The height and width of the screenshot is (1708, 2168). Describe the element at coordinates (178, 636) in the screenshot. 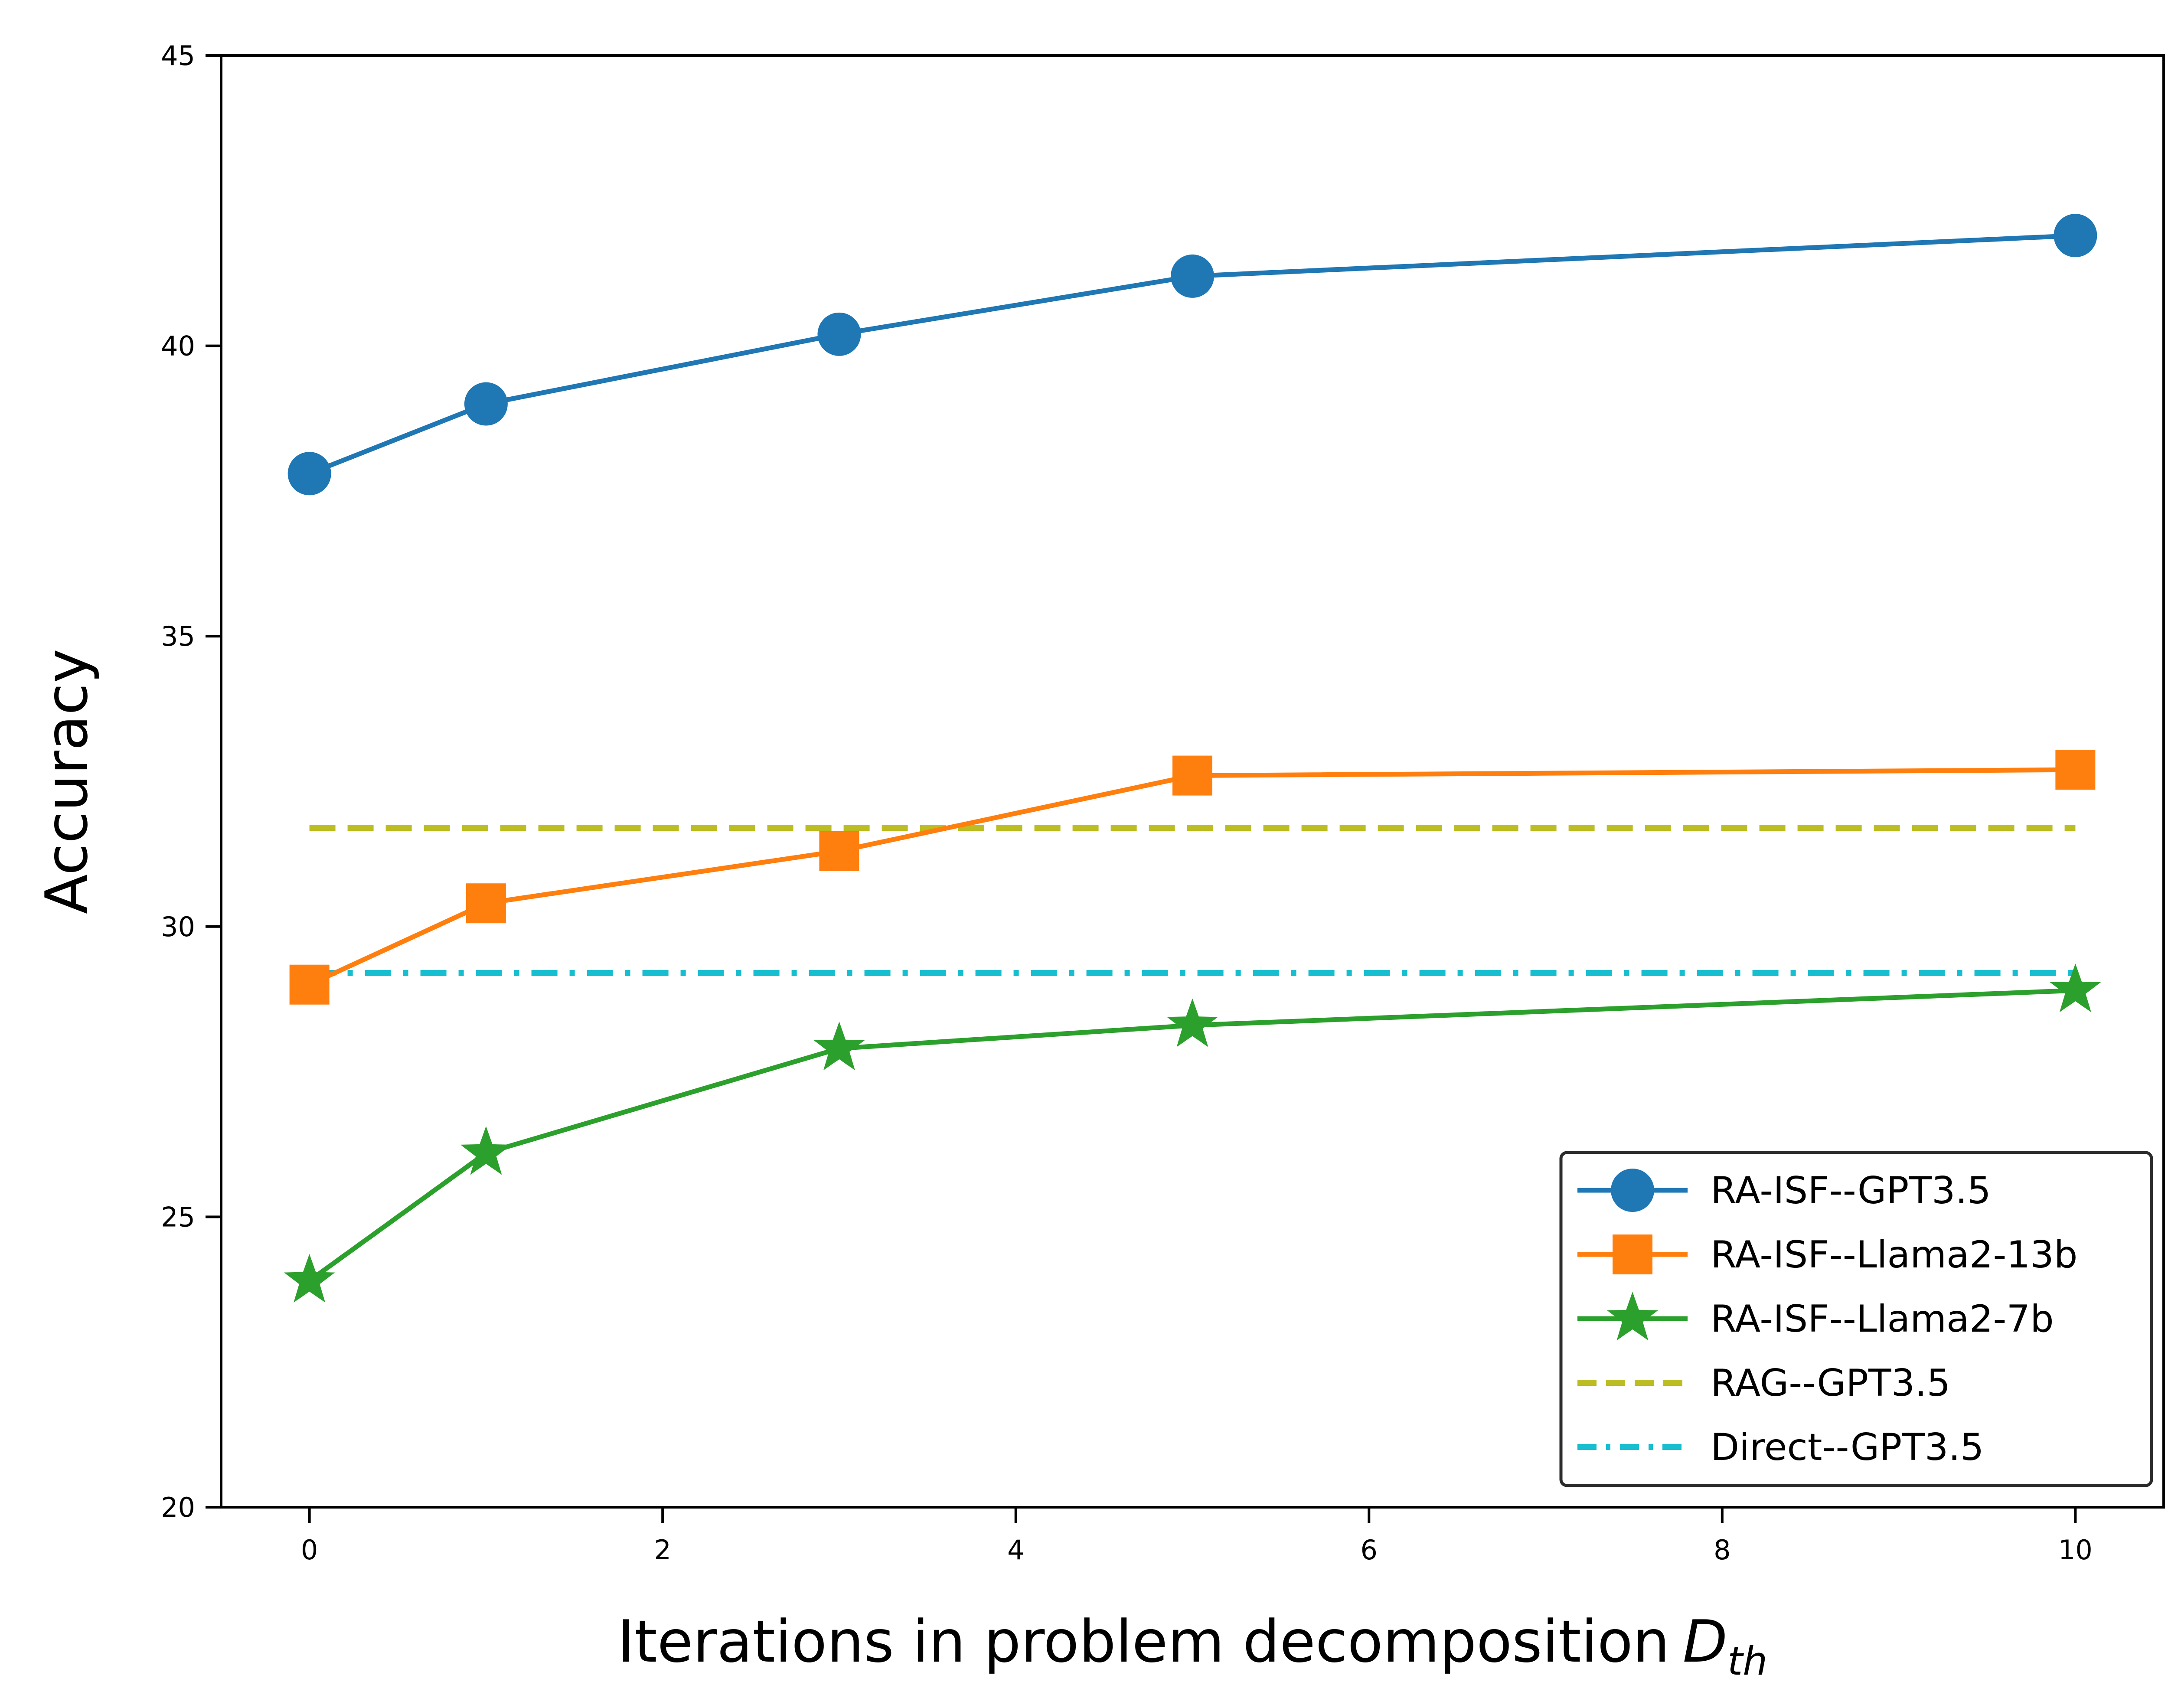

I see `y-tick-label: 35` at that location.